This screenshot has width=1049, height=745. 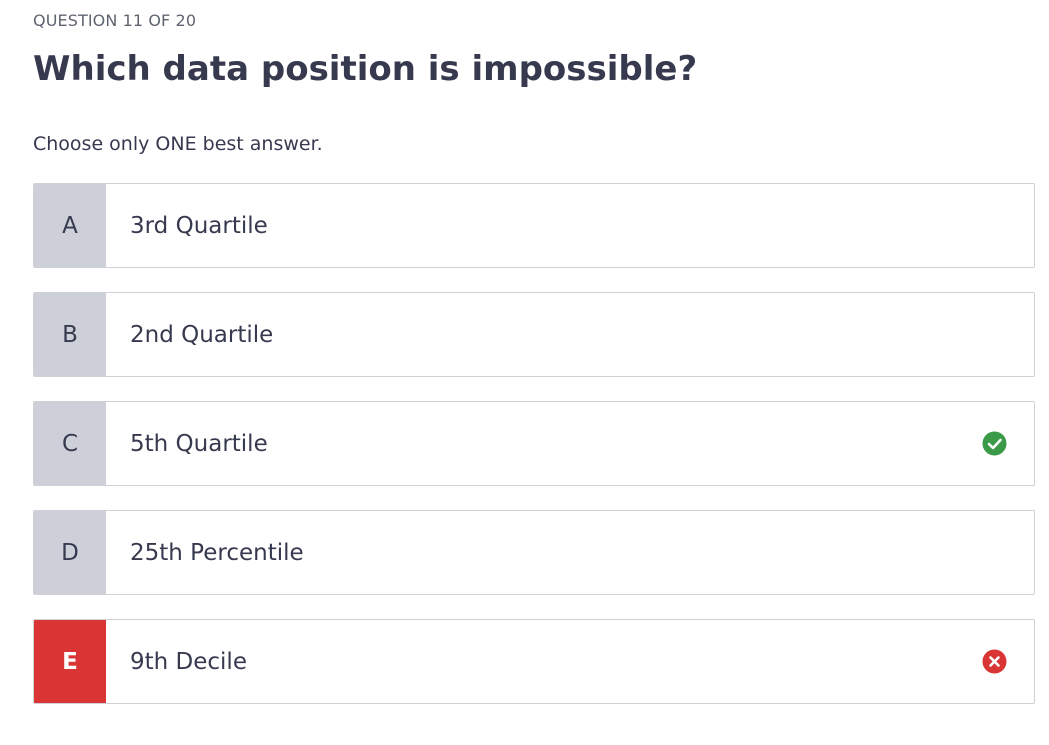 What do you see at coordinates (199, 225) in the screenshot?
I see `option-label: 3rd Quartile` at bounding box center [199, 225].